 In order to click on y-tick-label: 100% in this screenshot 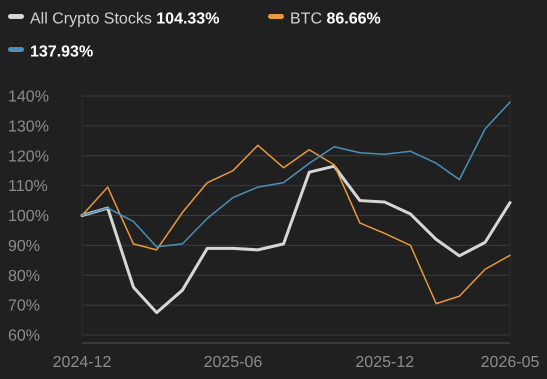, I will do `click(28, 217)`.